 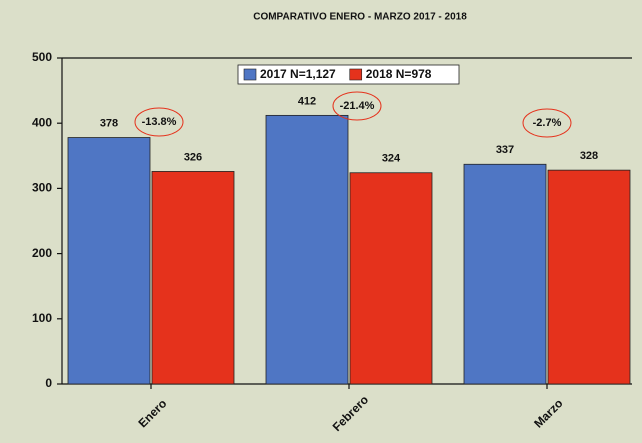 What do you see at coordinates (505, 150) in the screenshot?
I see `value-label: 337` at bounding box center [505, 150].